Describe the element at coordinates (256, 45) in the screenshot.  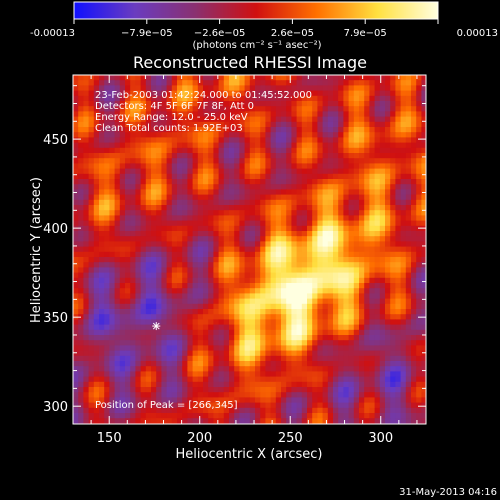
I see `colorbar-unit-label: (photons cm⁻² s⁻¹ asec⁻²)` at that location.